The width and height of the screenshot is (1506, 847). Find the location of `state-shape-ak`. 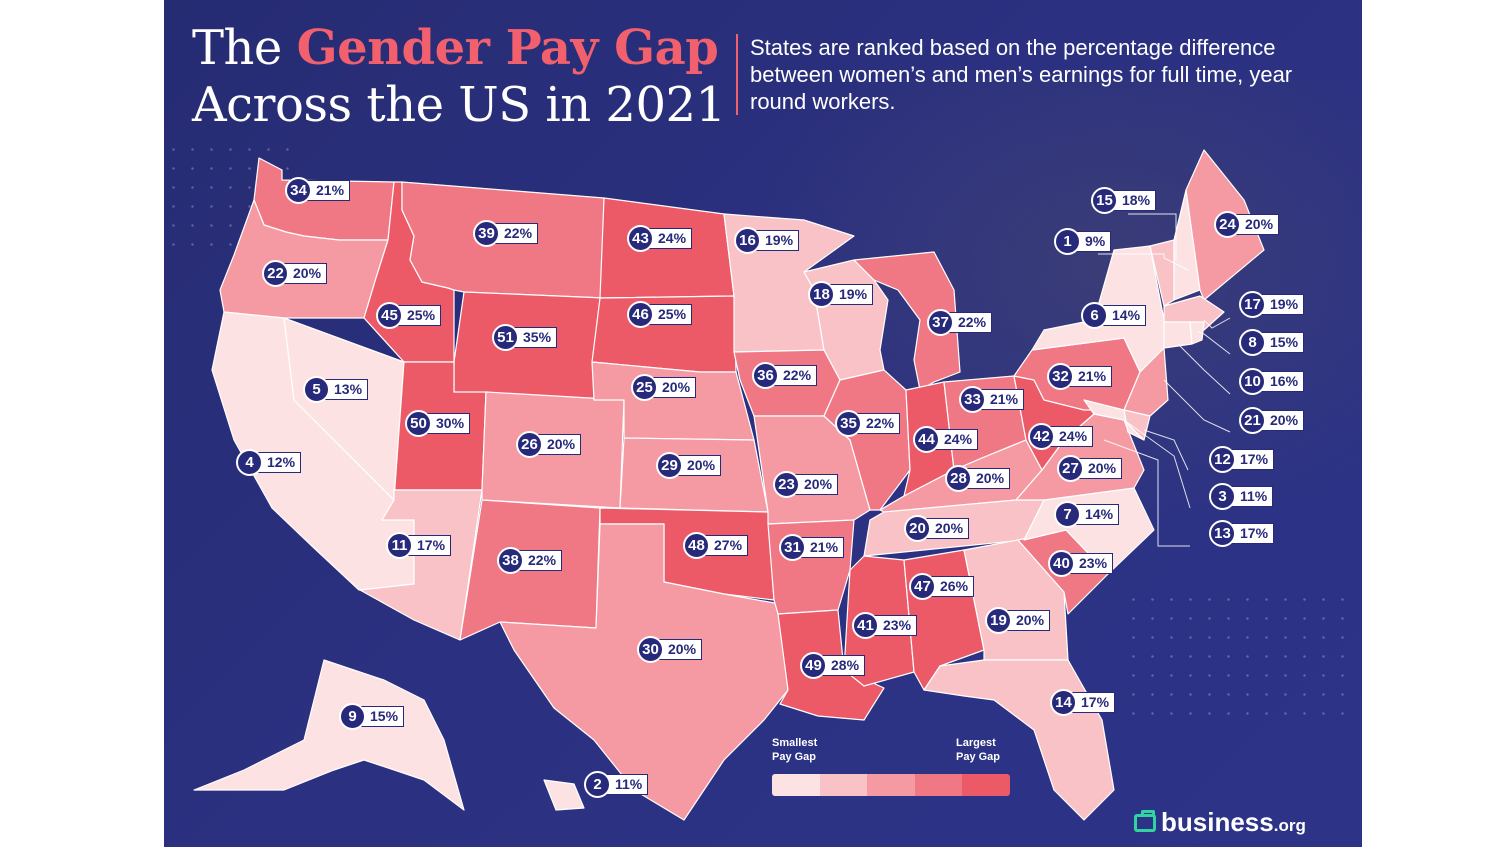

state-shape-ak is located at coordinates (329, 735).